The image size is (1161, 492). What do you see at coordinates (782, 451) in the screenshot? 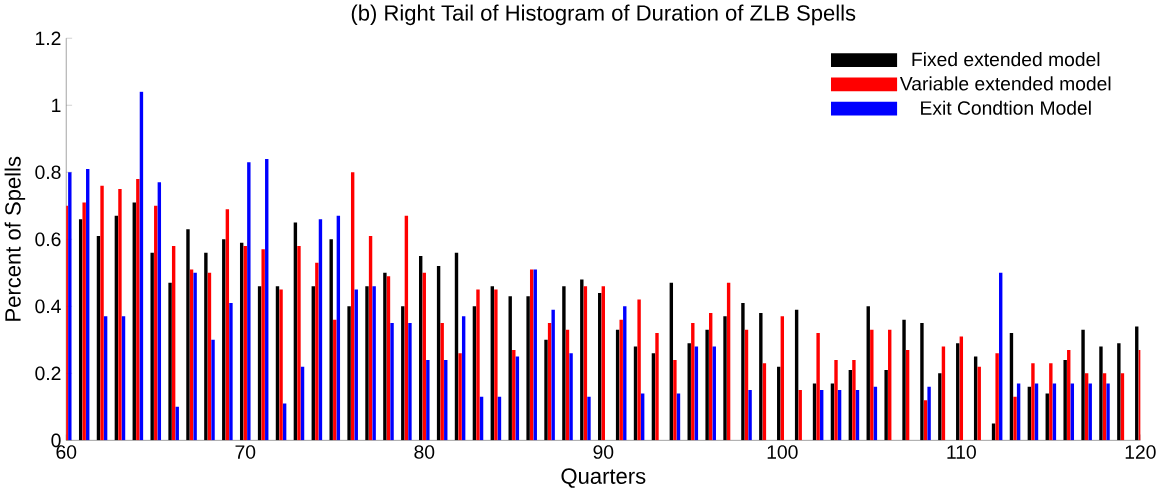
I see `x-tick-label: 100` at bounding box center [782, 451].